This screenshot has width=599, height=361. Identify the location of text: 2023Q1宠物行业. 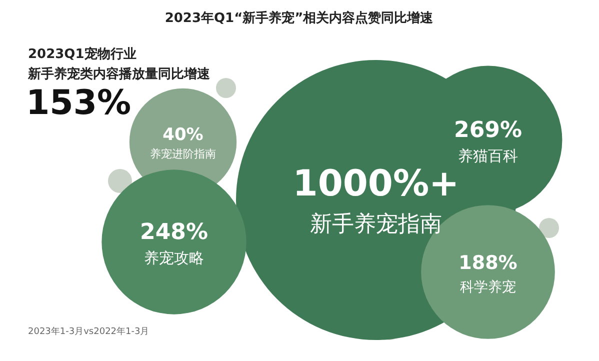
(82, 54).